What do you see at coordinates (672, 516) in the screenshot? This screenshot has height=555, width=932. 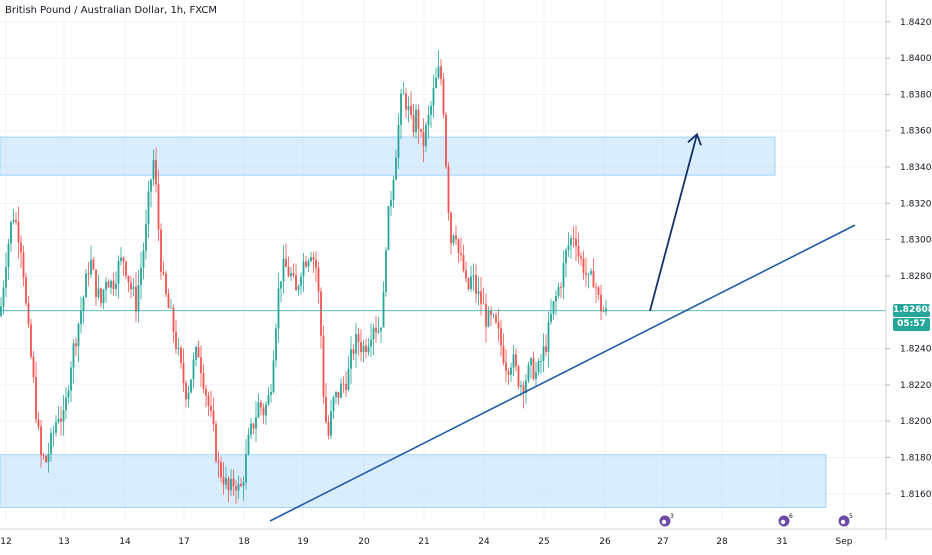 I see `event-count: 3` at bounding box center [672, 516].